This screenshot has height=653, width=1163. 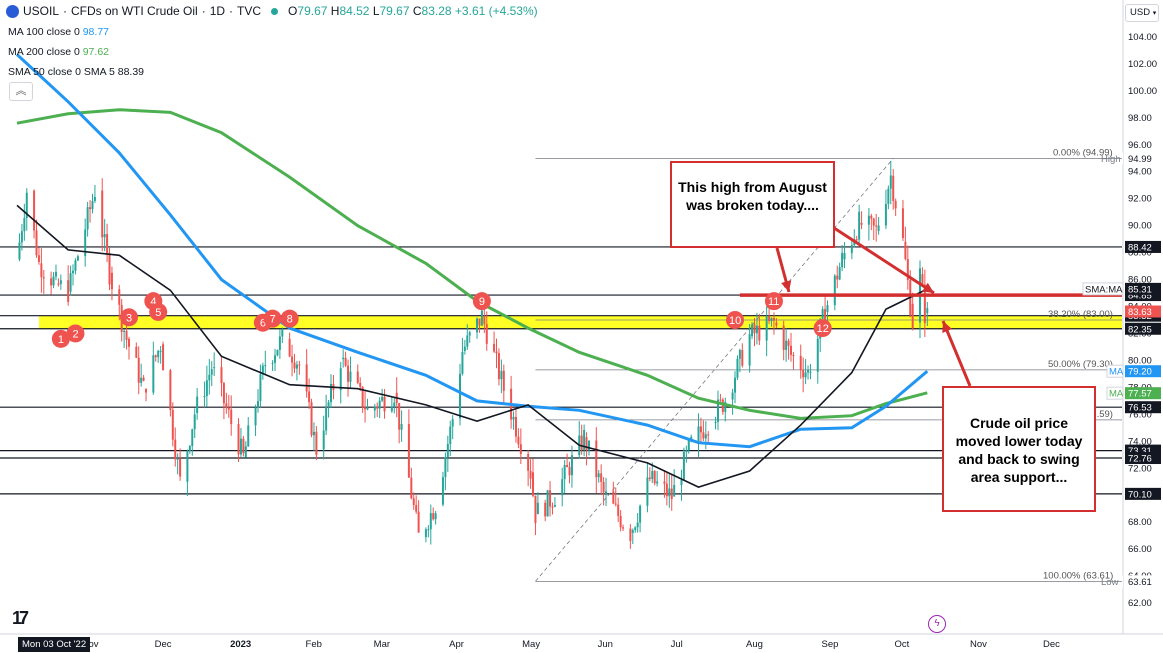 What do you see at coordinates (1140, 441) in the screenshot?
I see `y-tick-label: 74.00` at bounding box center [1140, 441].